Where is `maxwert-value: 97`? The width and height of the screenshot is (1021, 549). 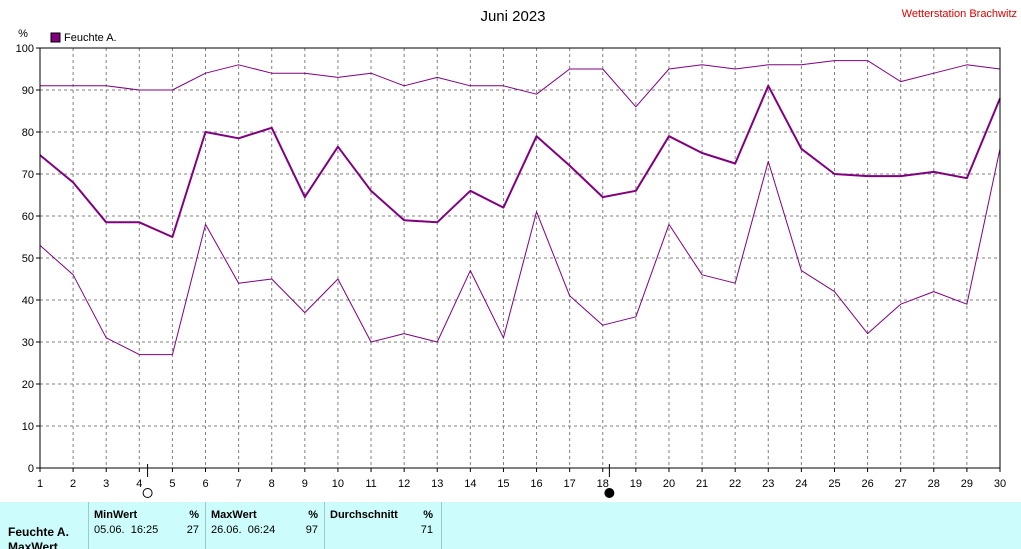 maxwert-value: 97 is located at coordinates (311, 530).